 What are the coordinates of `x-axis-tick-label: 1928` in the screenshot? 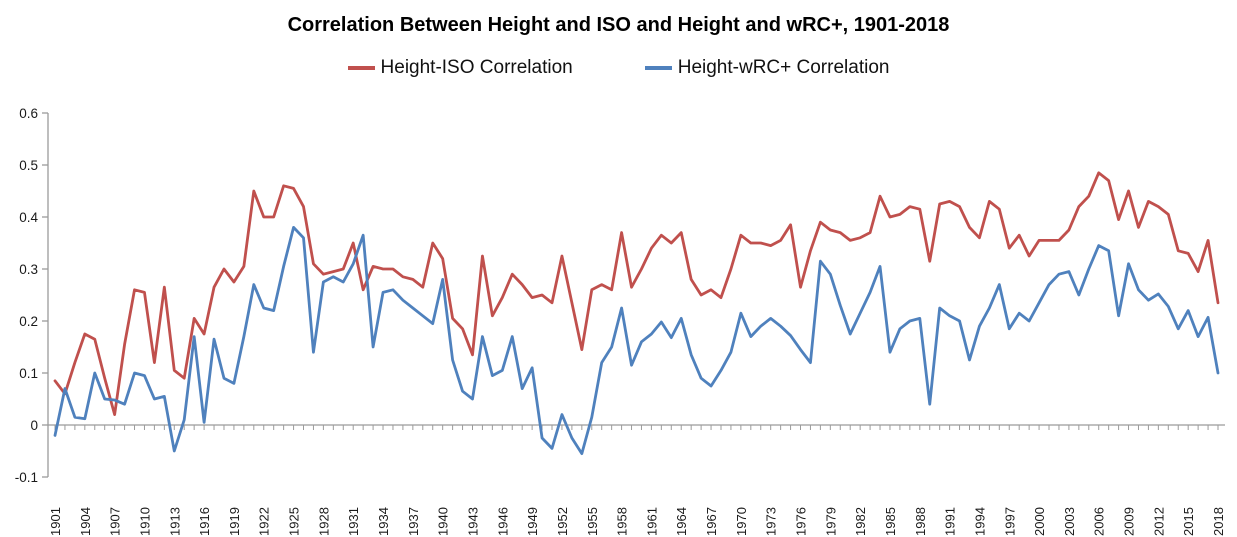 It's located at (323, 521).